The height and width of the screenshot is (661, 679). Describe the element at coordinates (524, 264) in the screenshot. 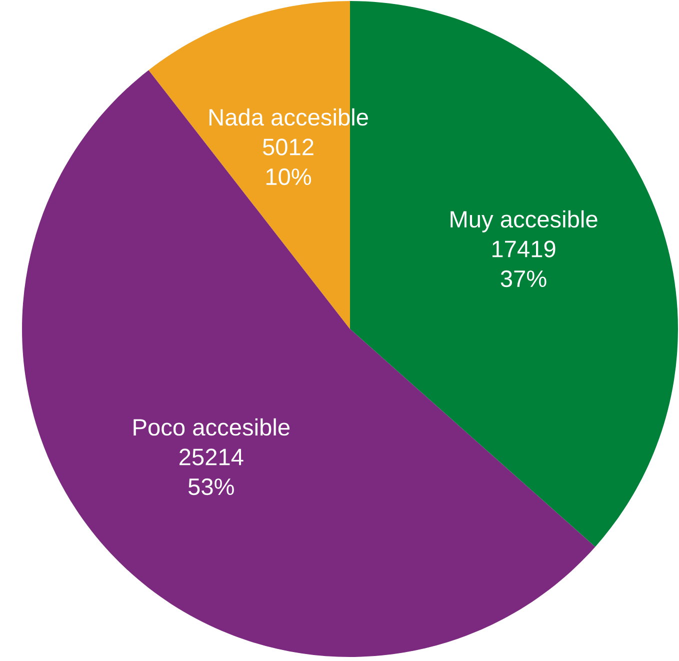

I see `data-label: 17419 37%` at that location.